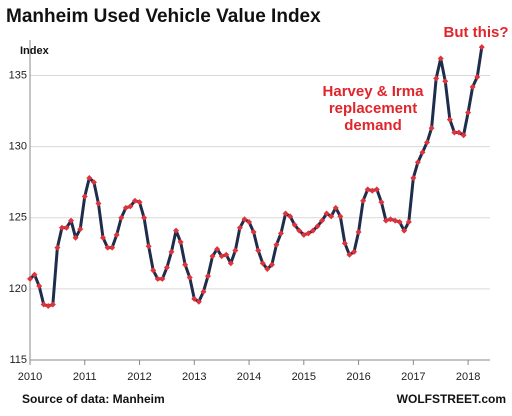 The image size is (512, 416). I want to click on y-tick-label: 130, so click(18, 147).